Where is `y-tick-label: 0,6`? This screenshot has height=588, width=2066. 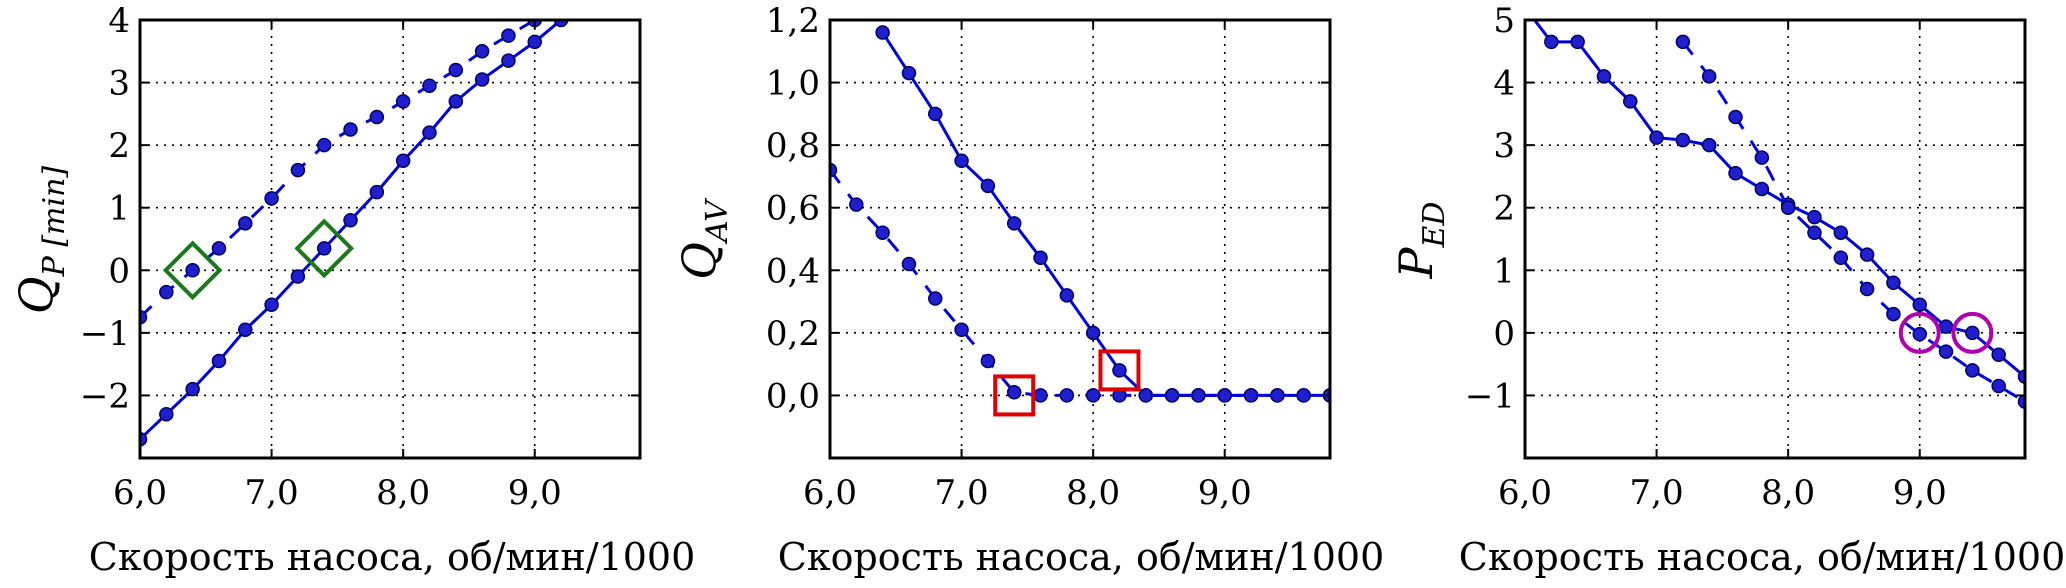
y-tick-label: 0,6 is located at coordinates (793, 209).